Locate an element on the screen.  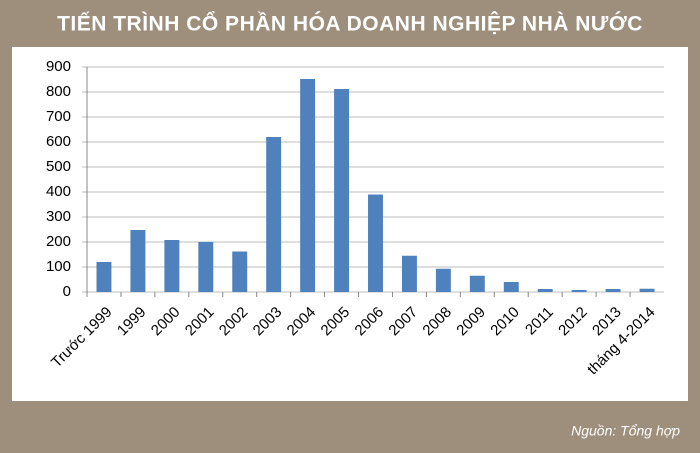
y-tick-label: 100 is located at coordinates (58, 266).